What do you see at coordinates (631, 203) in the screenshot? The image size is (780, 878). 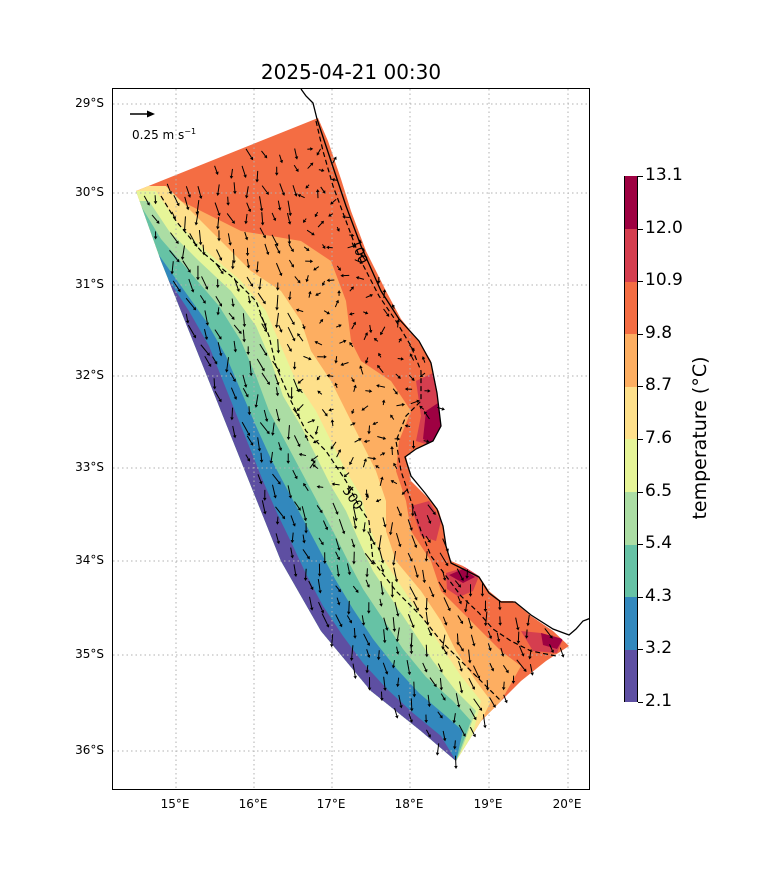 I see `colorbar-segment` at bounding box center [631, 203].